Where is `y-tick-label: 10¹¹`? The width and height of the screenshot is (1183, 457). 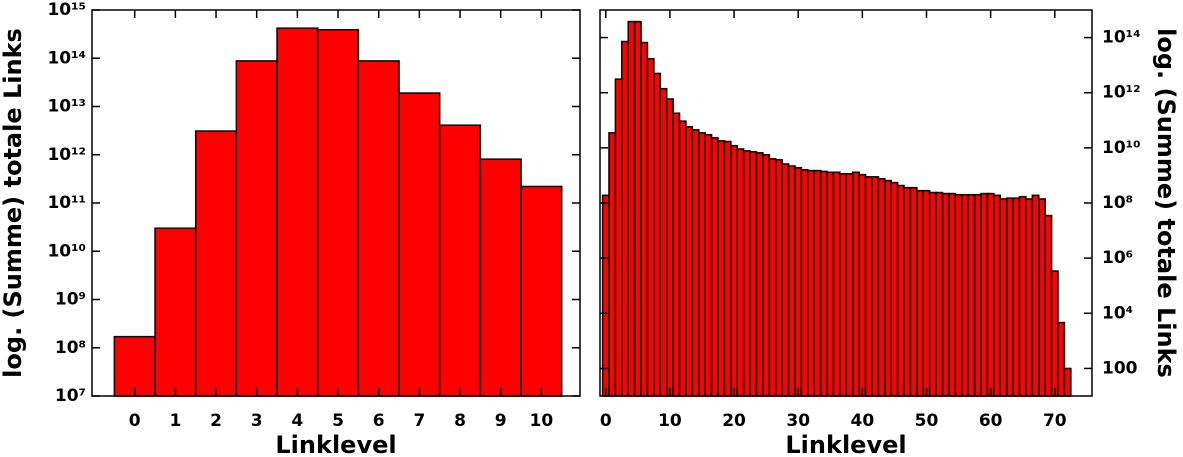 y-tick-label: 10¹¹ is located at coordinates (66, 203).